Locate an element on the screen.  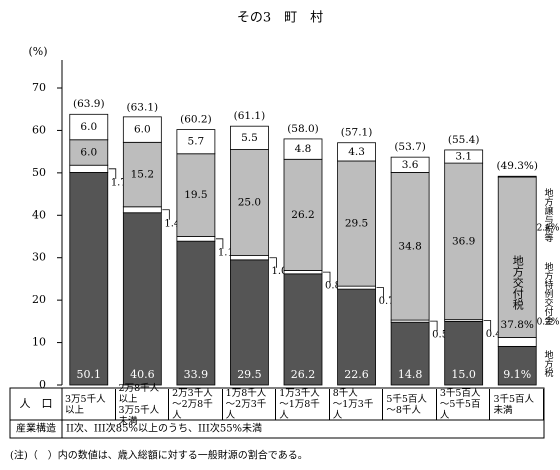
value-label: 19.5 is located at coordinates (195, 195).